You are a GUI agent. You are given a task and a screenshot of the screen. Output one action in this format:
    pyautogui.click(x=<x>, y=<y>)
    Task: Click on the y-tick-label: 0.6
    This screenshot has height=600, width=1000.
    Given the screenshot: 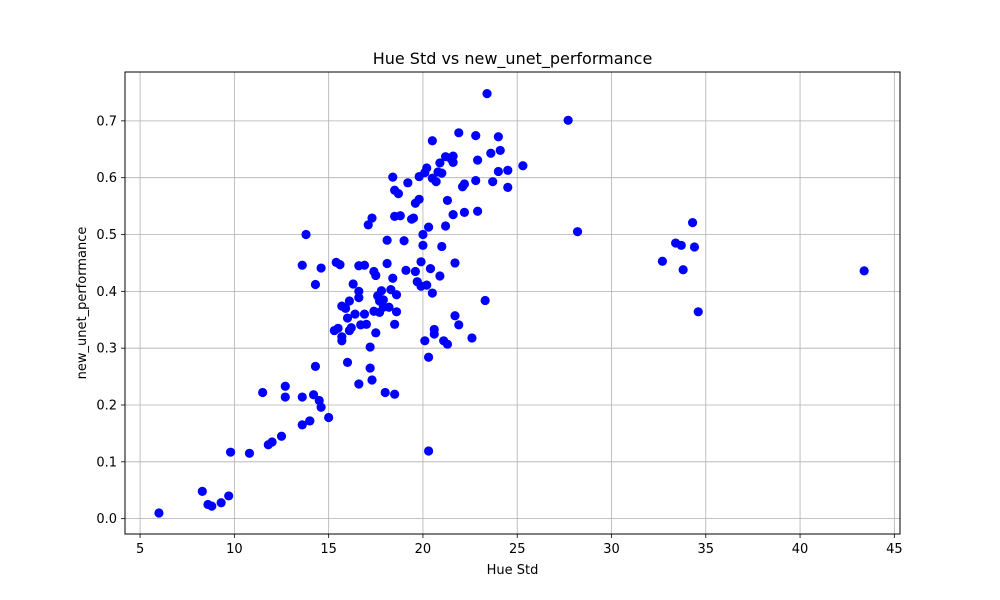 What is the action you would take?
    pyautogui.click(x=106, y=178)
    